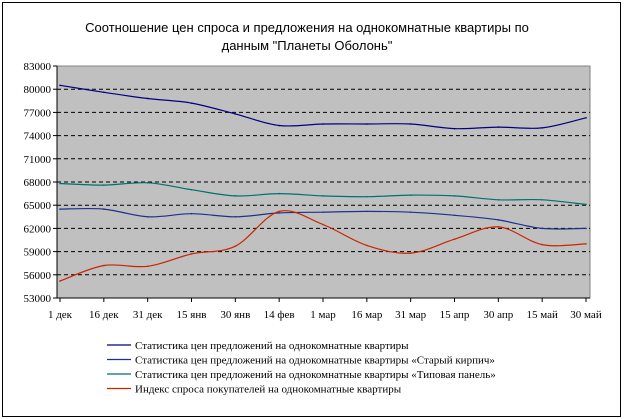 The image size is (624, 419). What do you see at coordinates (279, 315) in the screenshot?
I see `x-tick-label: 14 фев` at bounding box center [279, 315].